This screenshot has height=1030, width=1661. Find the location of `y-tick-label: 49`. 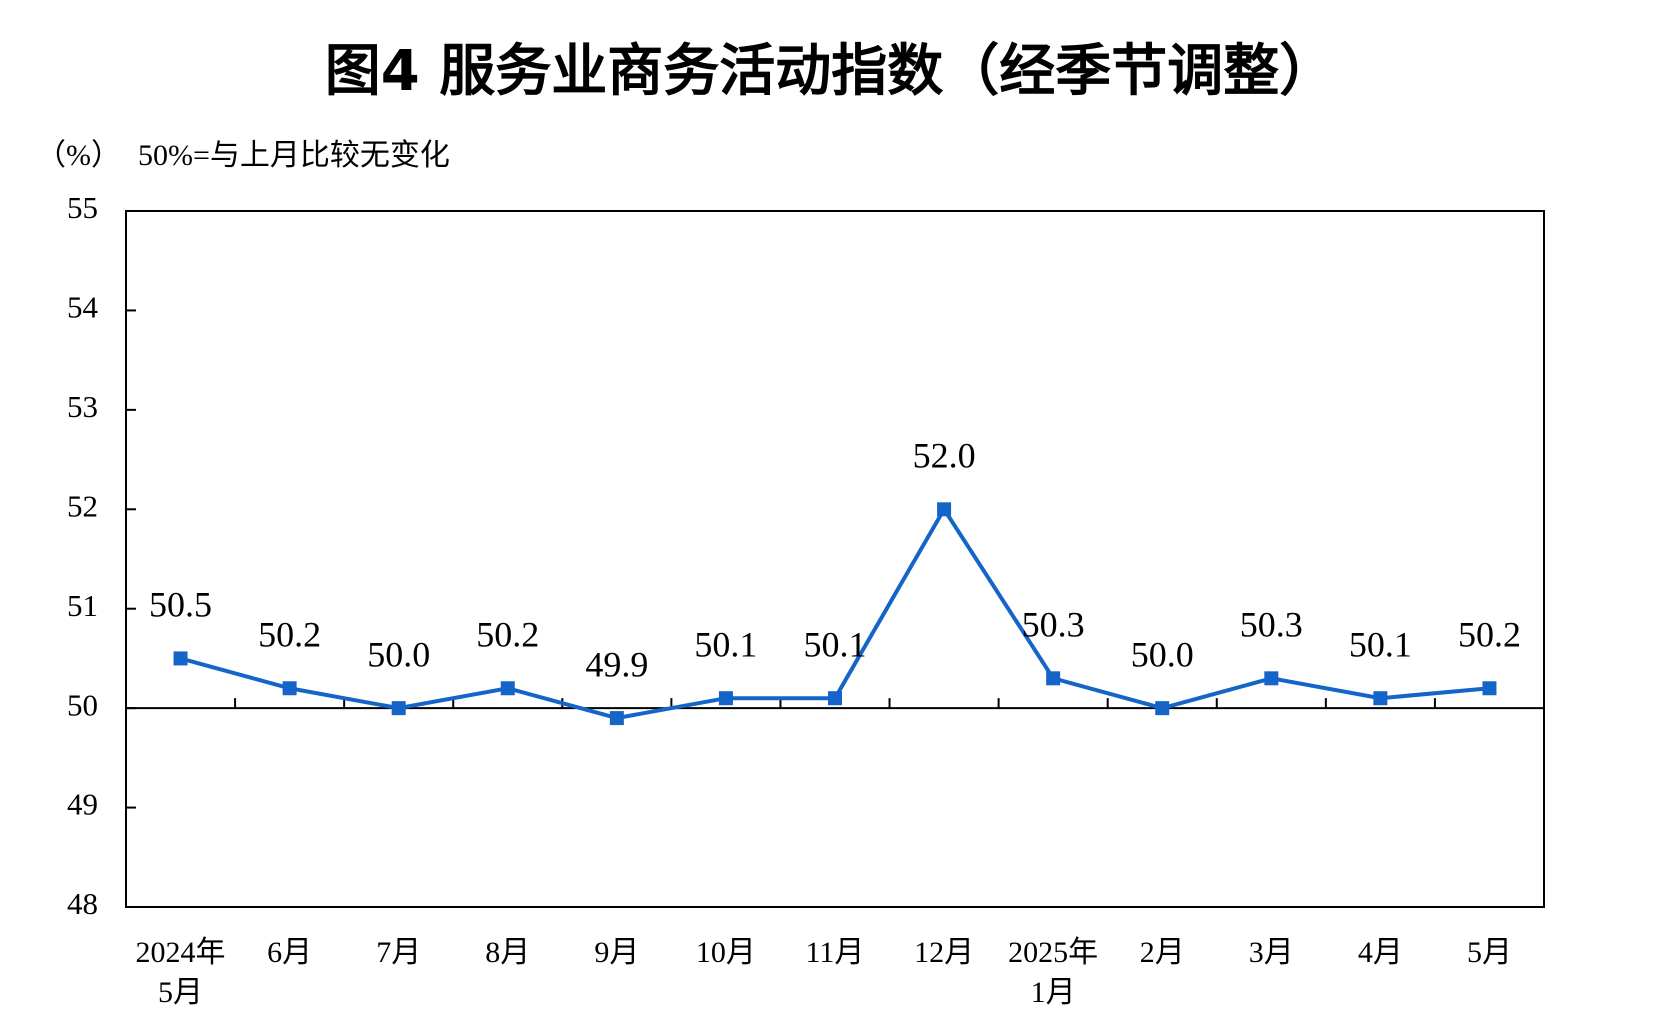

y-tick-label: 49 is located at coordinates (82, 804).